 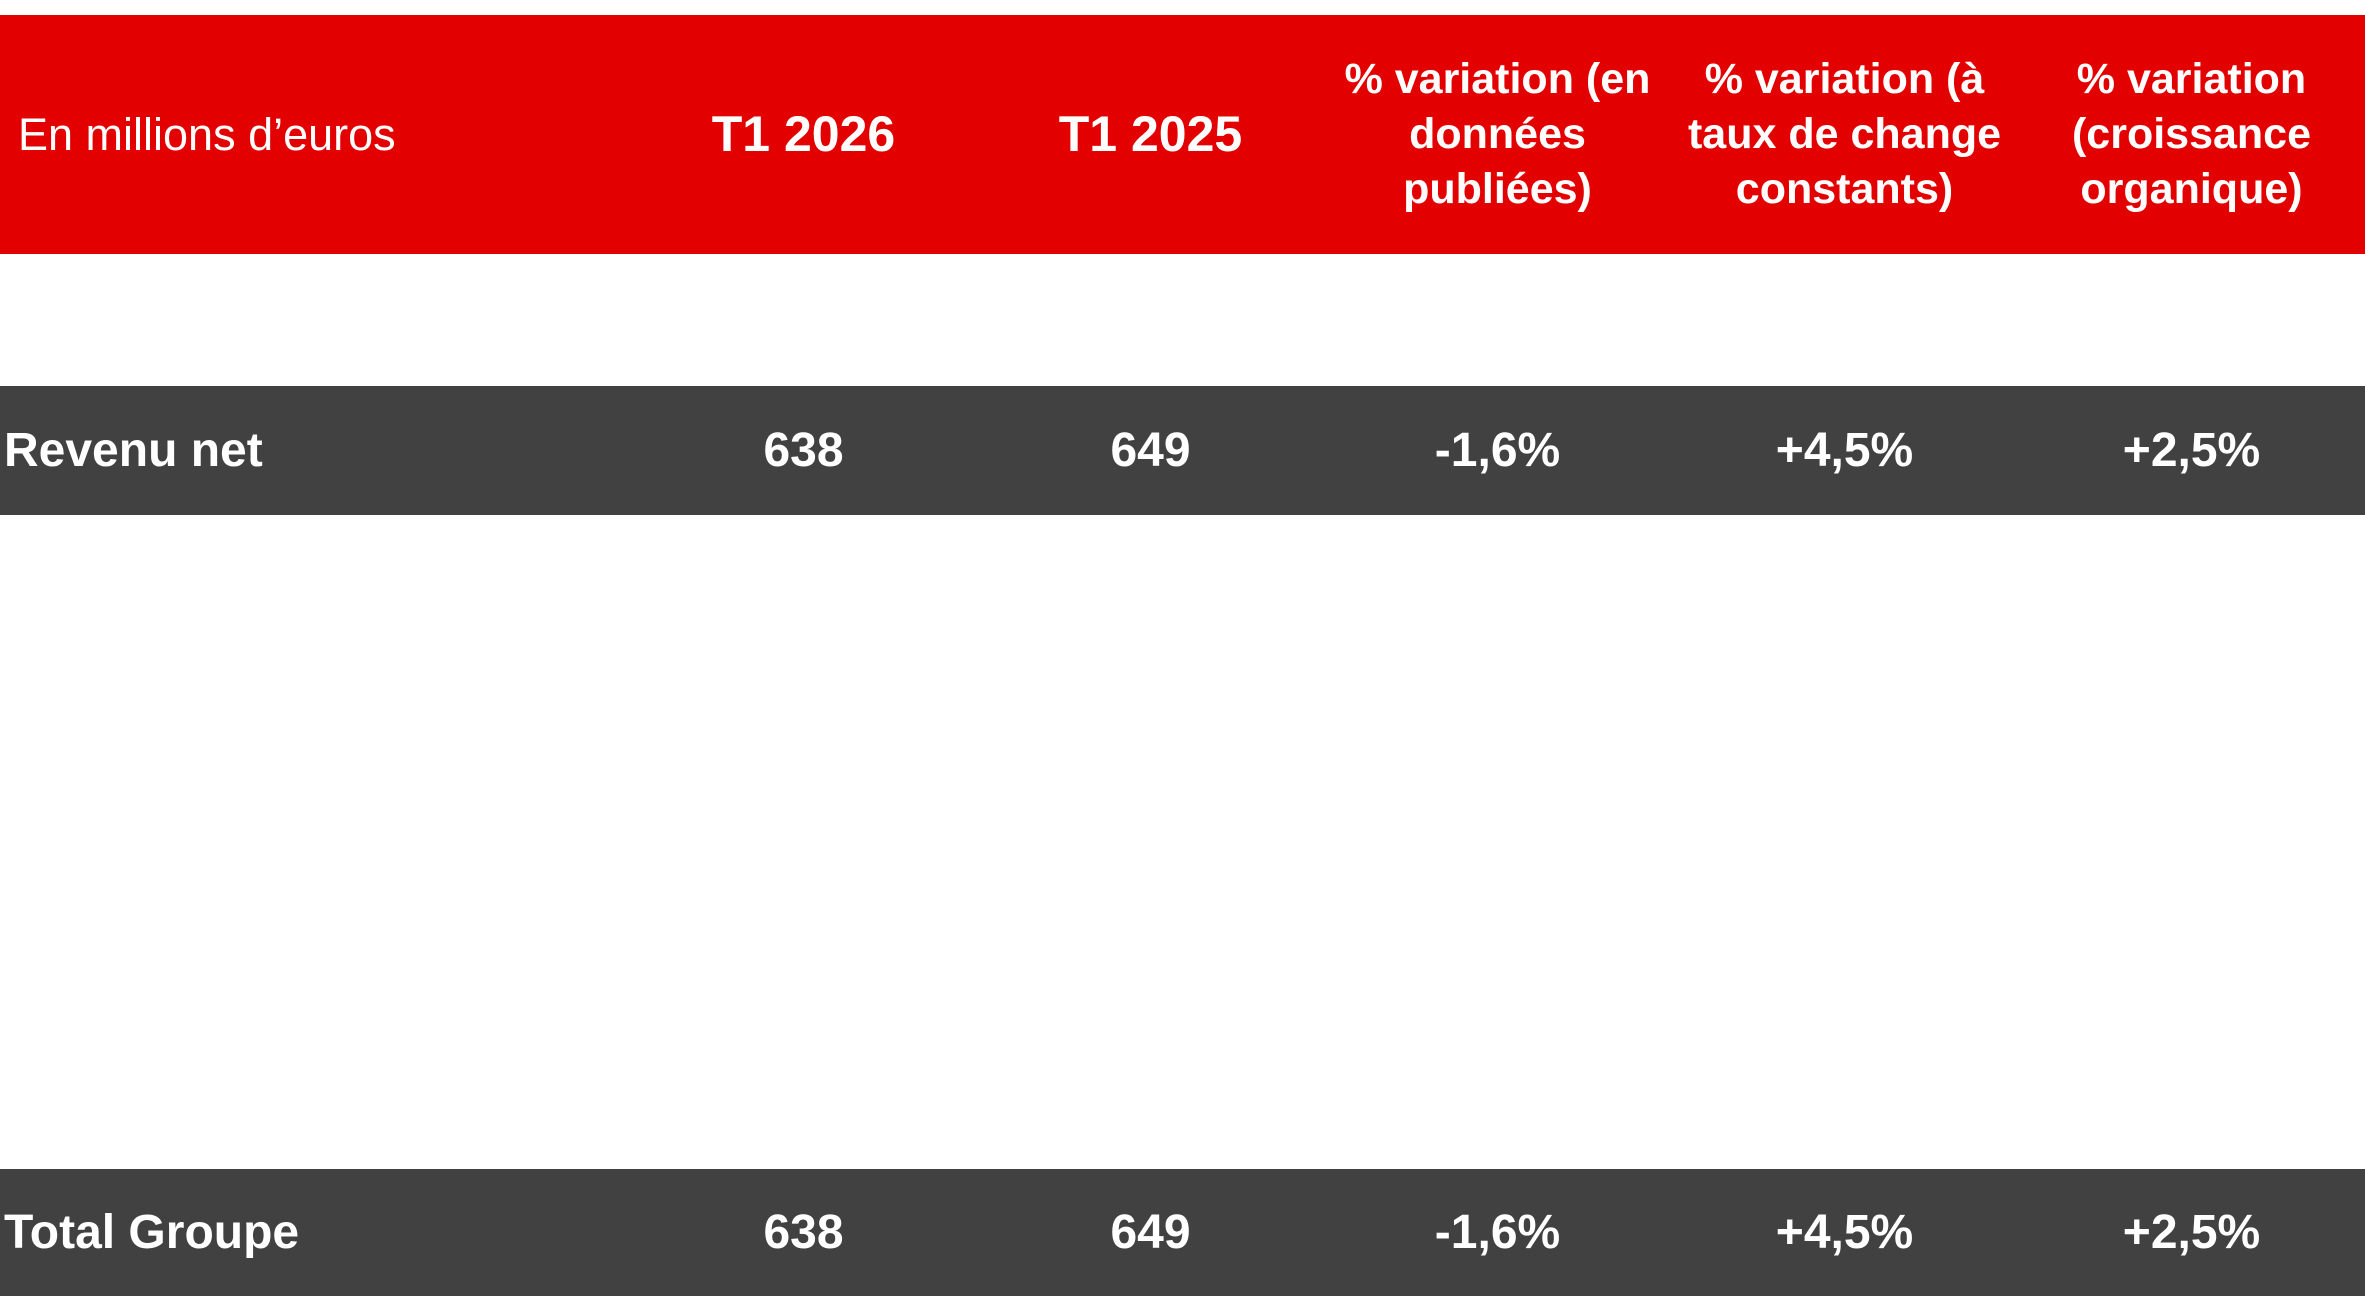 What do you see at coordinates (1497, 134) in the screenshot?
I see `header-variation-published: % variation (en données publiées)` at bounding box center [1497, 134].